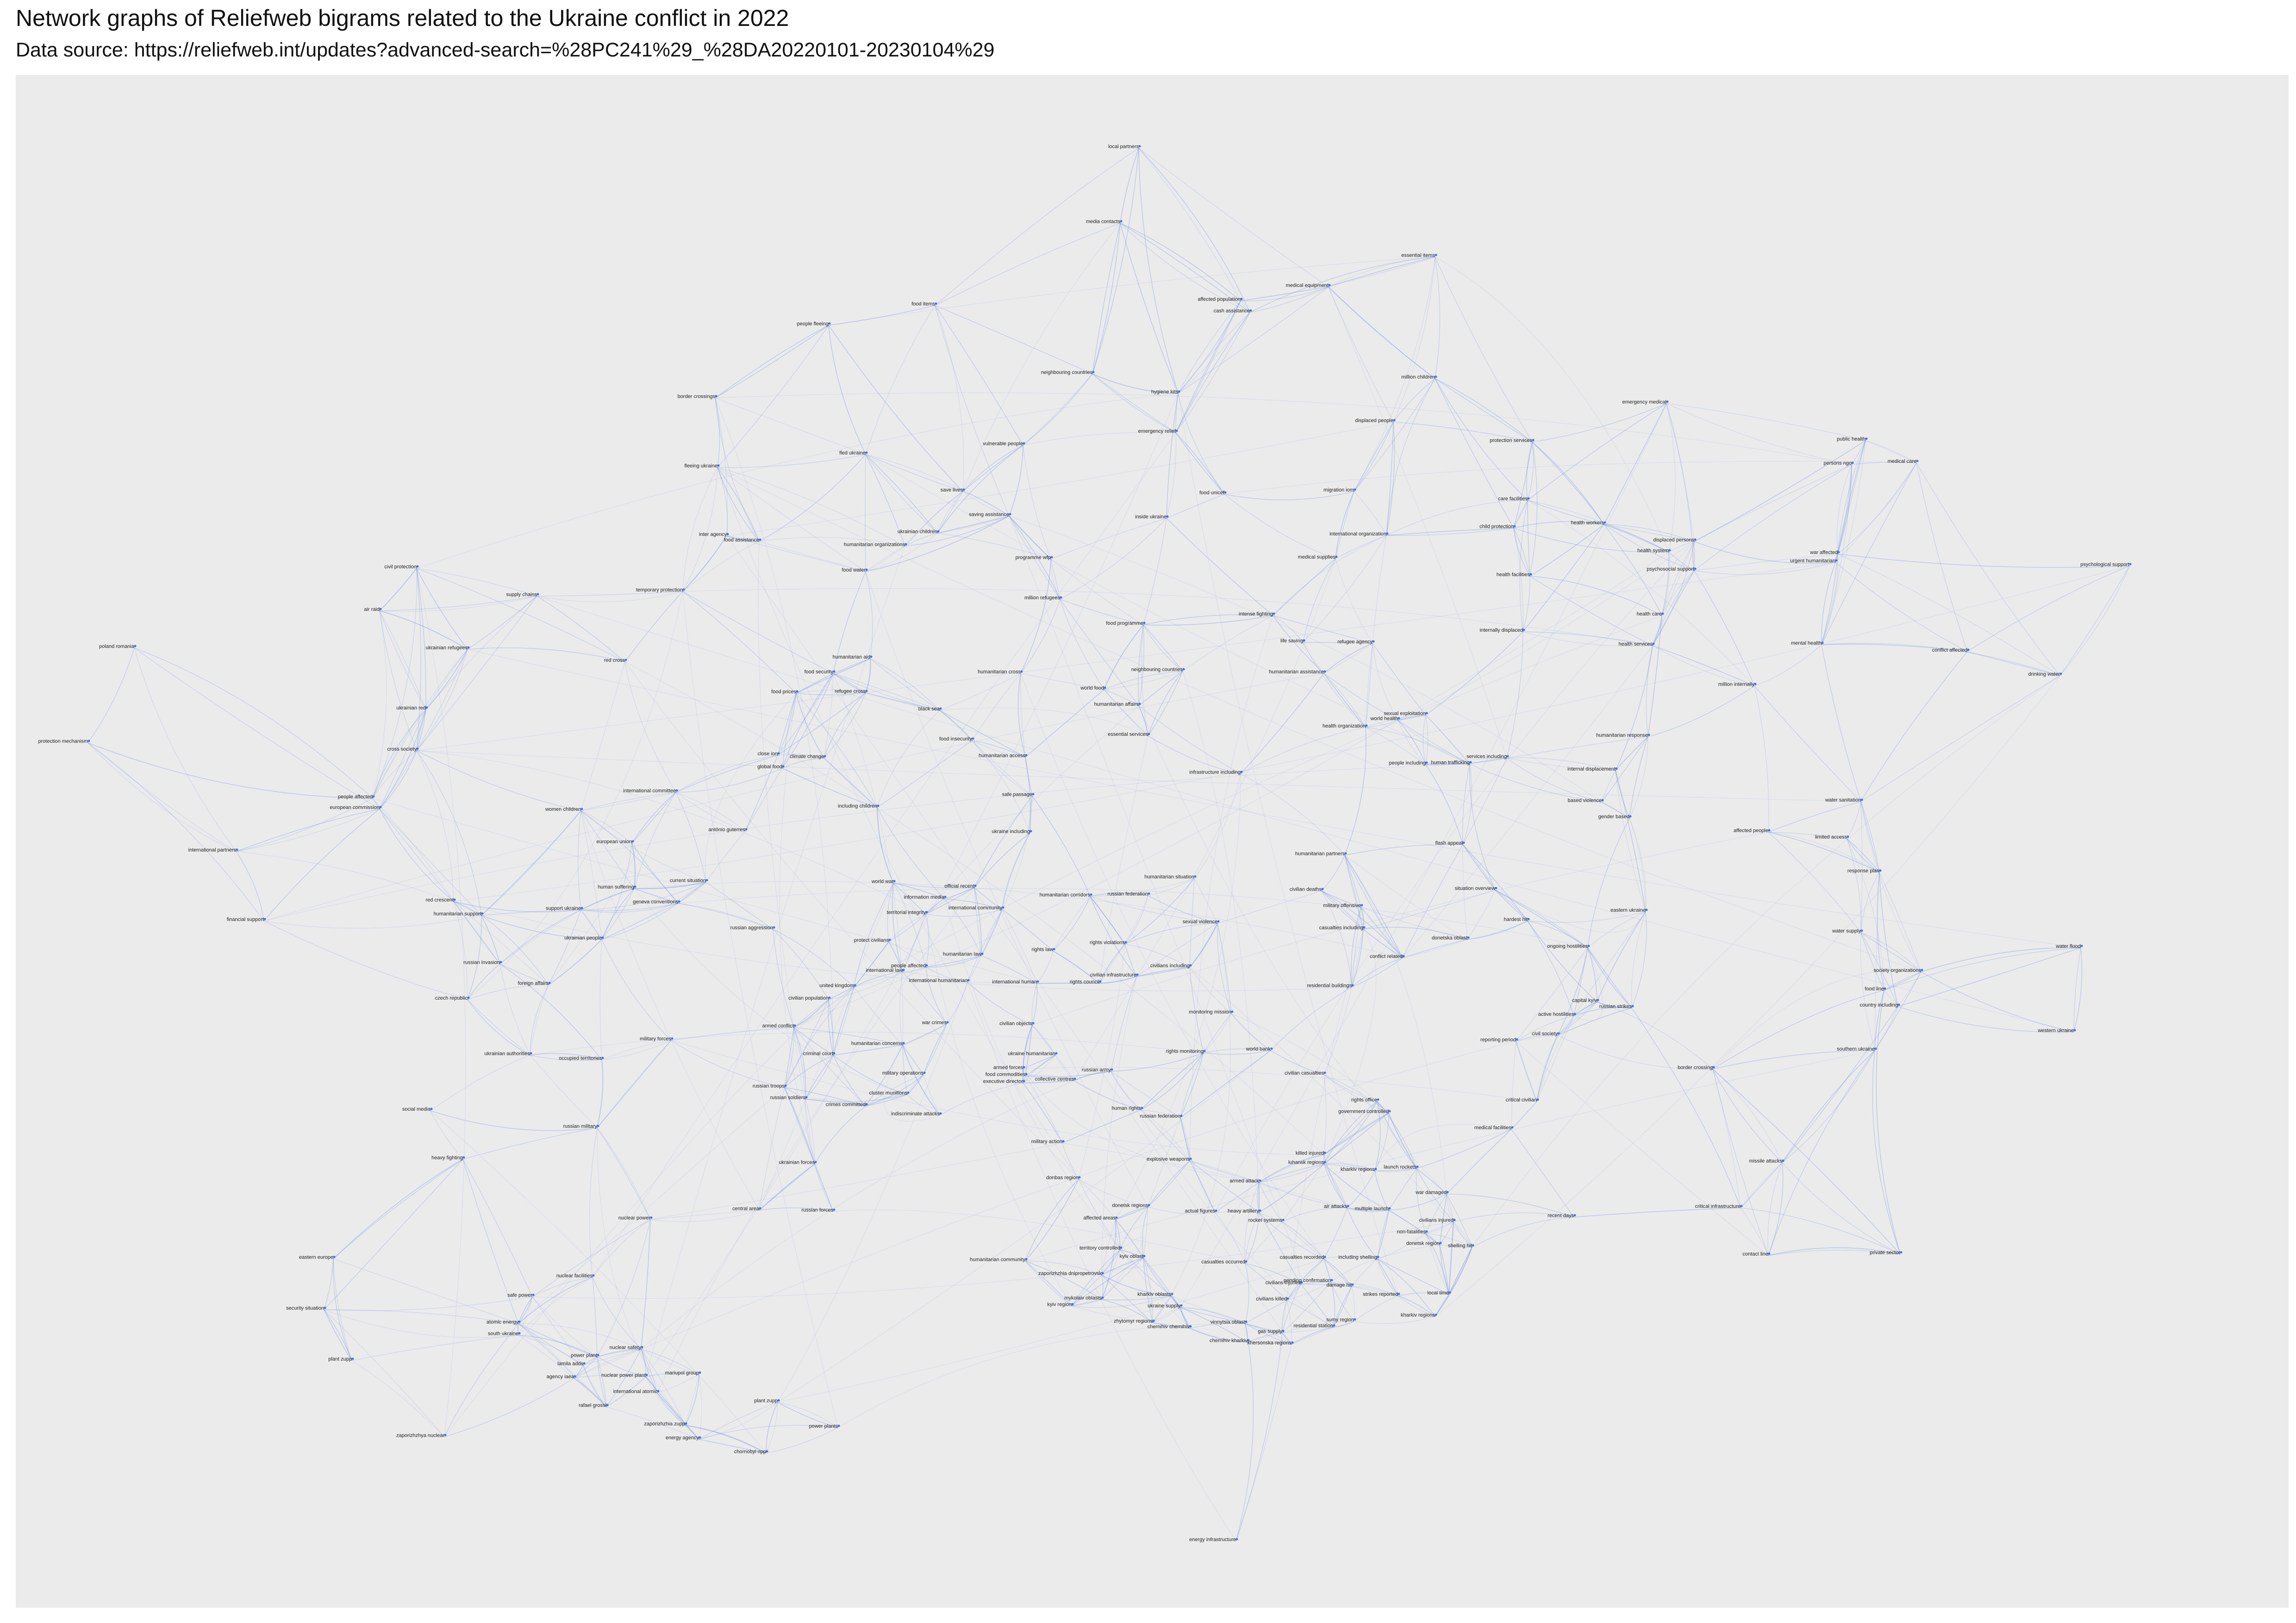  What do you see at coordinates (1200, 922) in the screenshot?
I see `node-label: sexual violence` at bounding box center [1200, 922].